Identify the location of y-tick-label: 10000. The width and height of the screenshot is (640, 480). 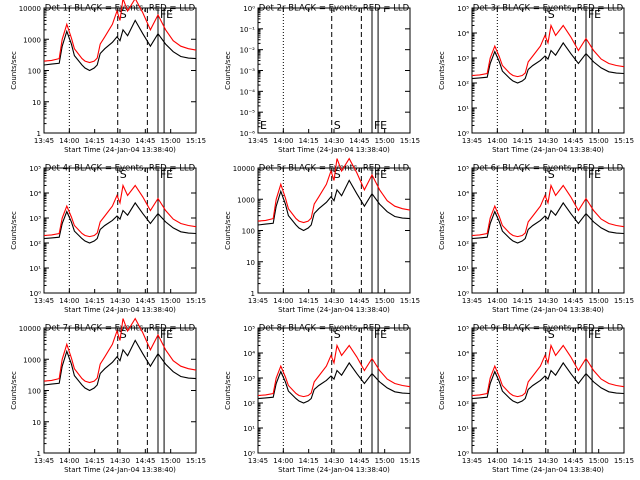
(244, 169).